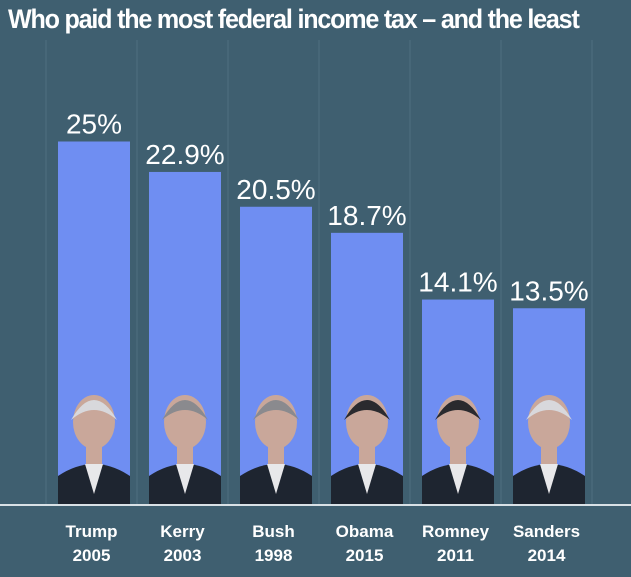 The image size is (631, 577). Describe the element at coordinates (273, 531) in the screenshot. I see `category-label-bush: Bush` at that location.